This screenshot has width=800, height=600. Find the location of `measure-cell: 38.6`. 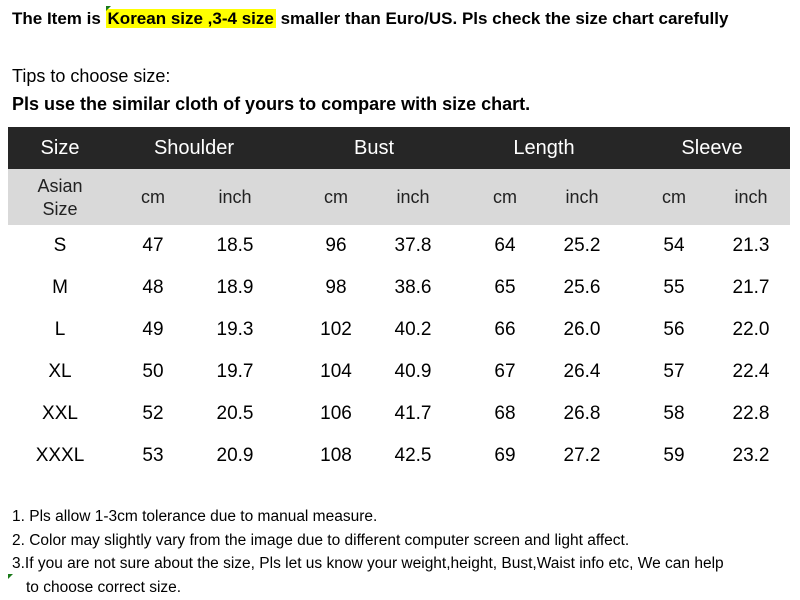

measure-cell: 38.6 is located at coordinates (413, 287).